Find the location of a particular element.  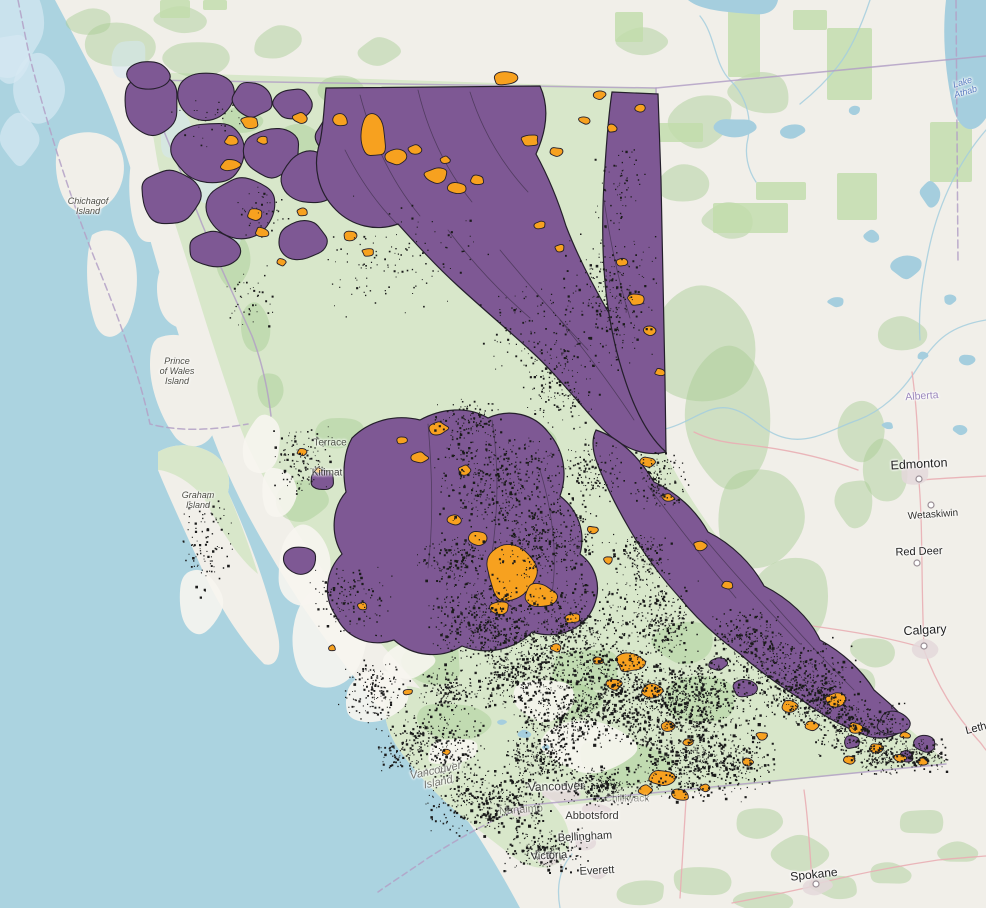

glacier-layer is located at coordinates (33, 83).